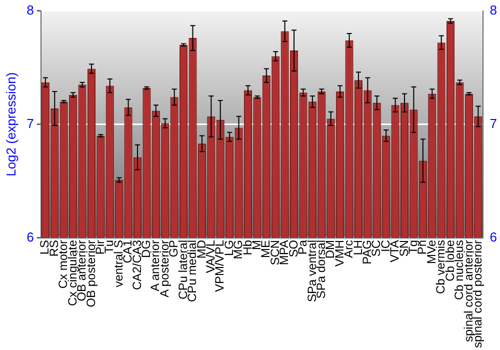  I want to click on y-tick-label: 6, so click(30, 237).